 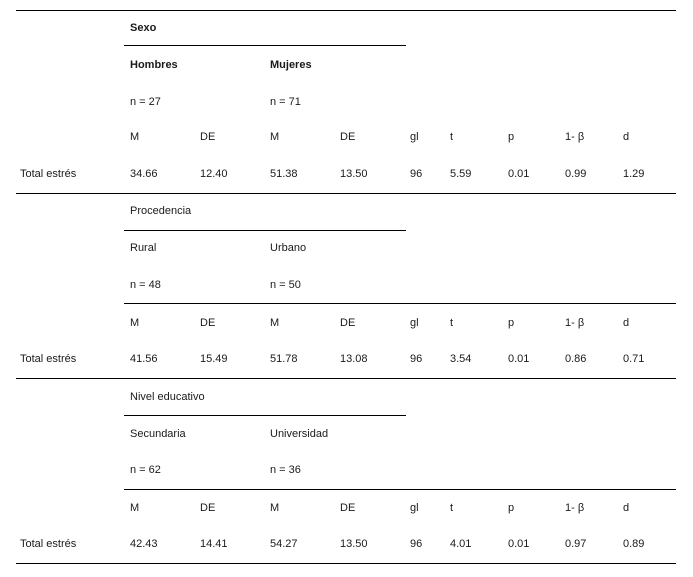 I want to click on nivel-header-rule, so click(x=400, y=489).